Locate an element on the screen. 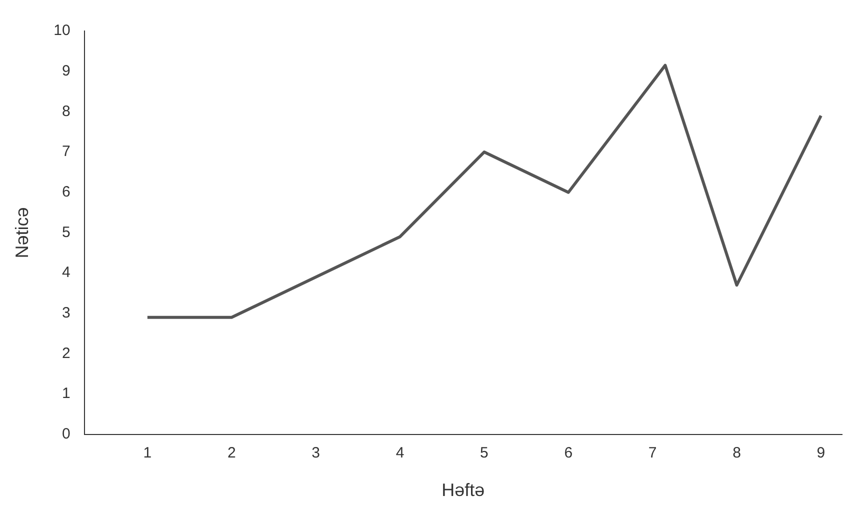  y-tick-label: 5 is located at coordinates (66, 232).